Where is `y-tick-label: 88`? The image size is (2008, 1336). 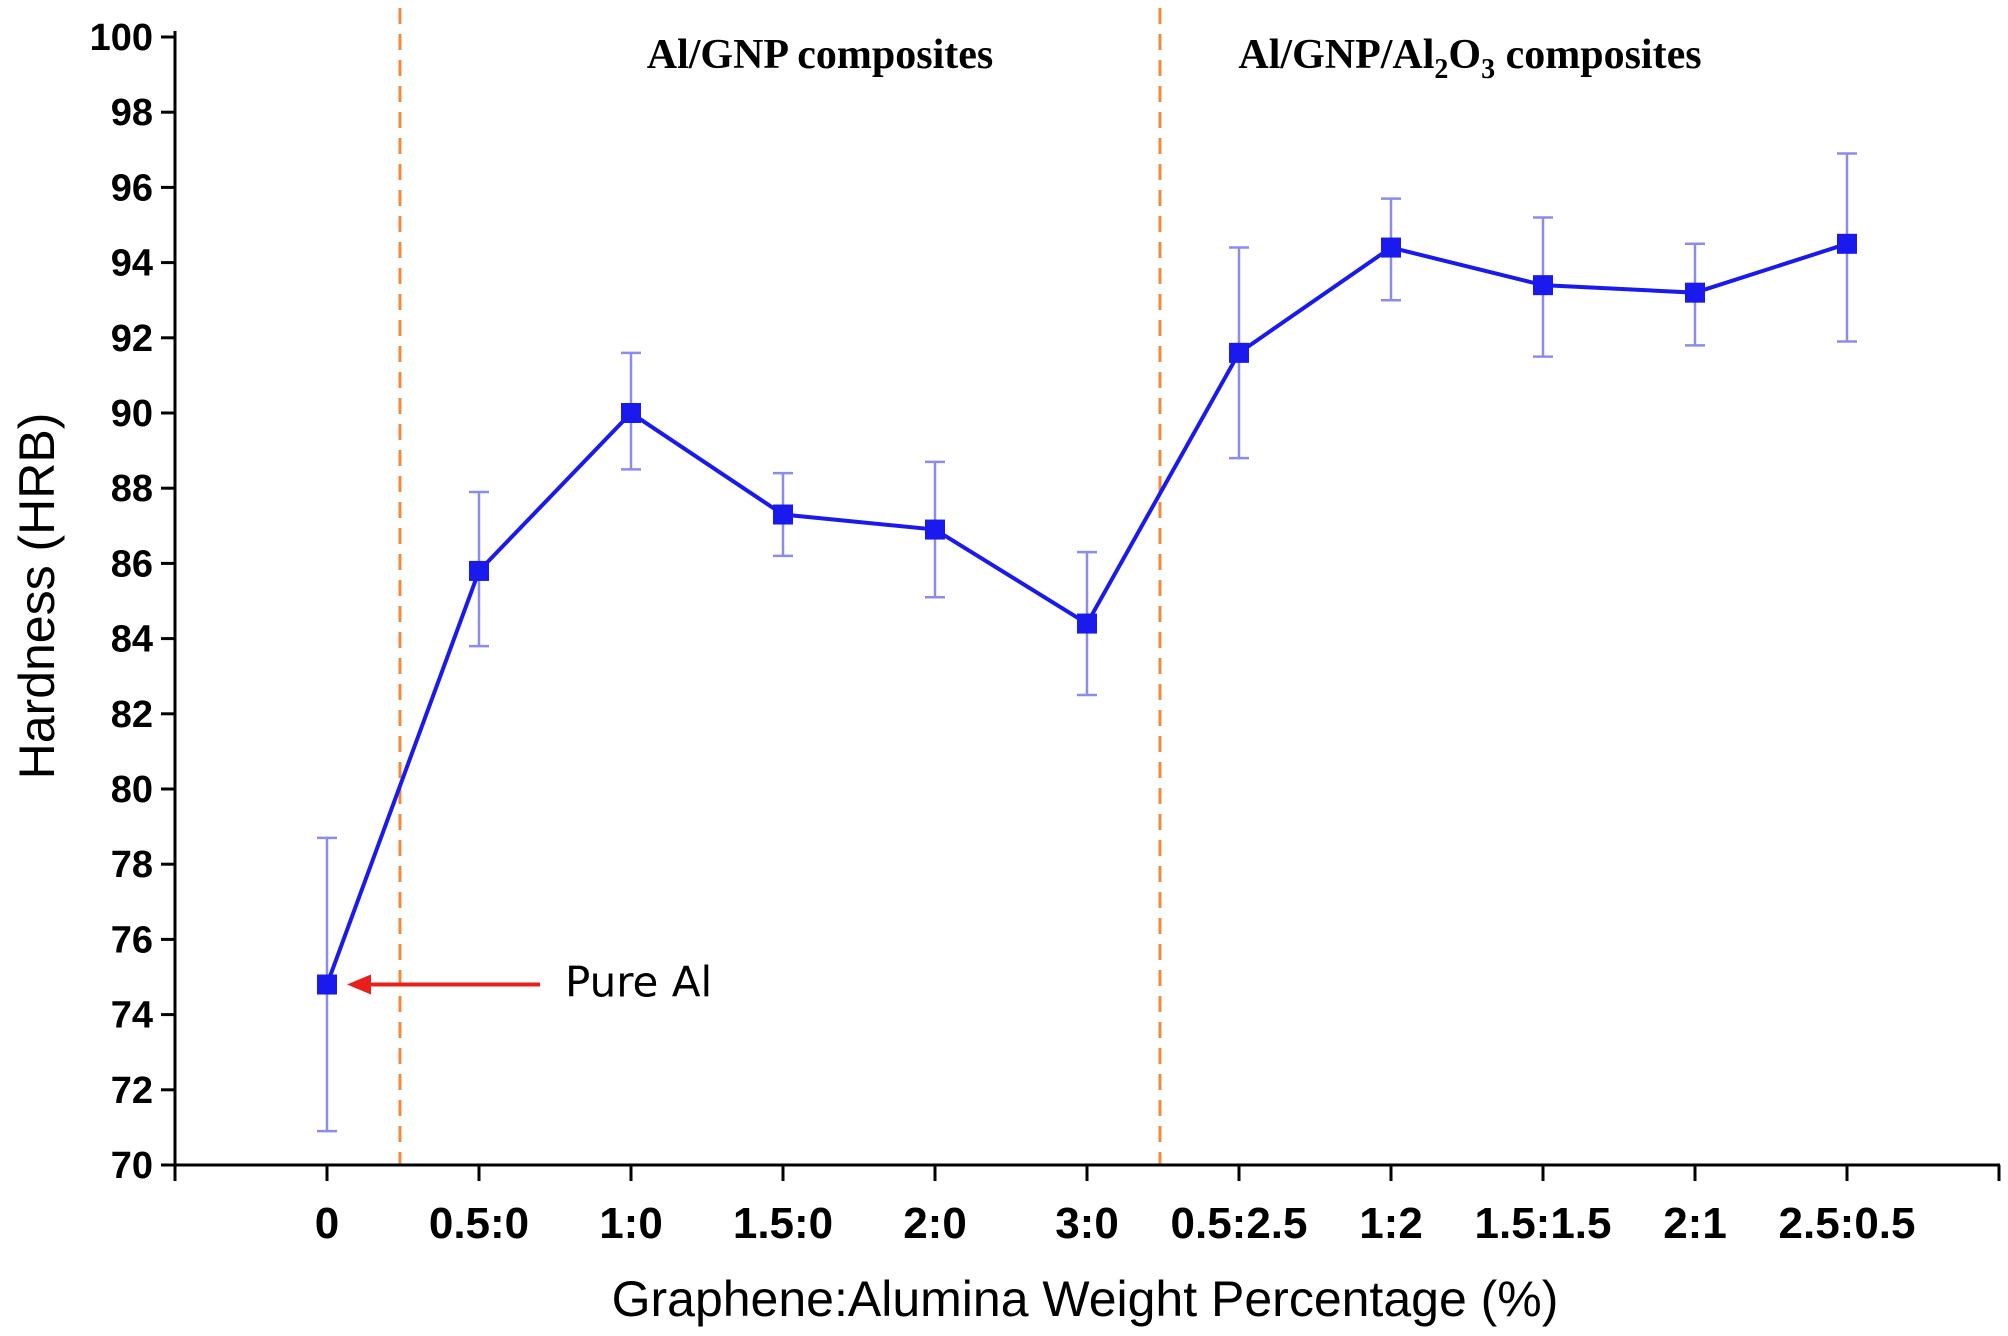
y-tick-label: 88 is located at coordinates (132, 489).